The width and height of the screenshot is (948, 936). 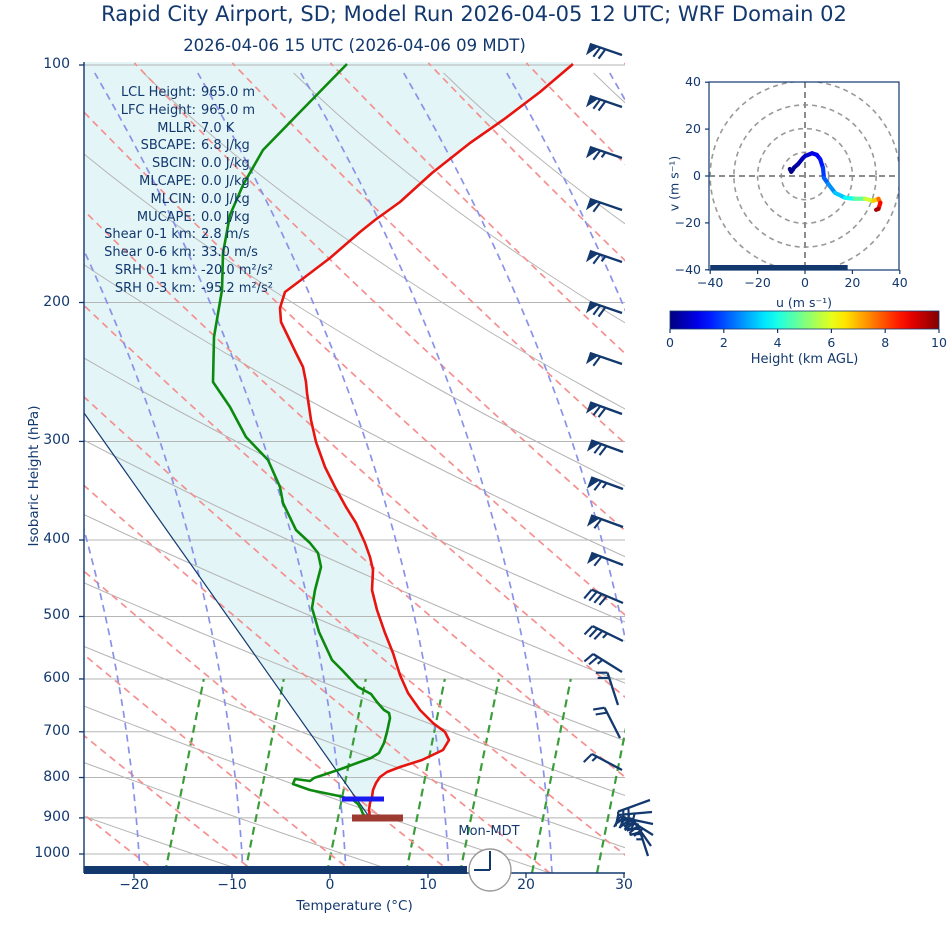 I want to click on stat-value: -95.2 m²/s², so click(x=237, y=288).